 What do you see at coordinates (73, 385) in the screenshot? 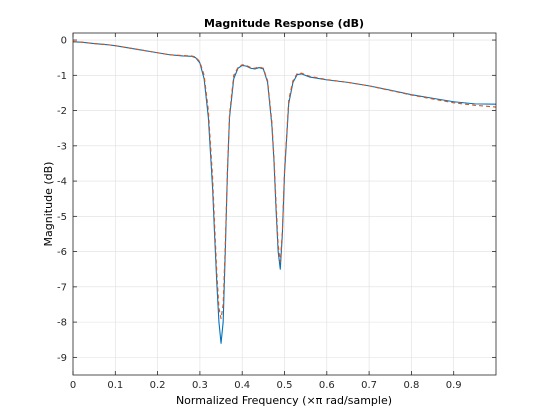
I see `x-tick-label: 0` at bounding box center [73, 385].